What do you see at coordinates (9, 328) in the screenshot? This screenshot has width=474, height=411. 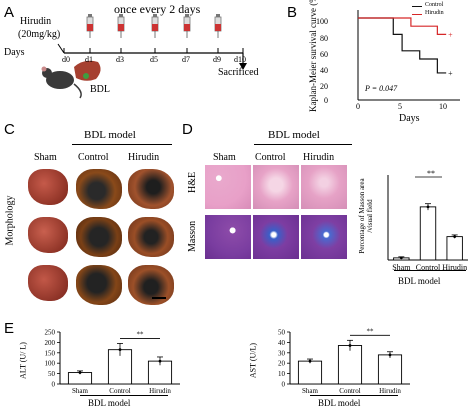 I see `panel-e-label: E` at bounding box center [9, 328].